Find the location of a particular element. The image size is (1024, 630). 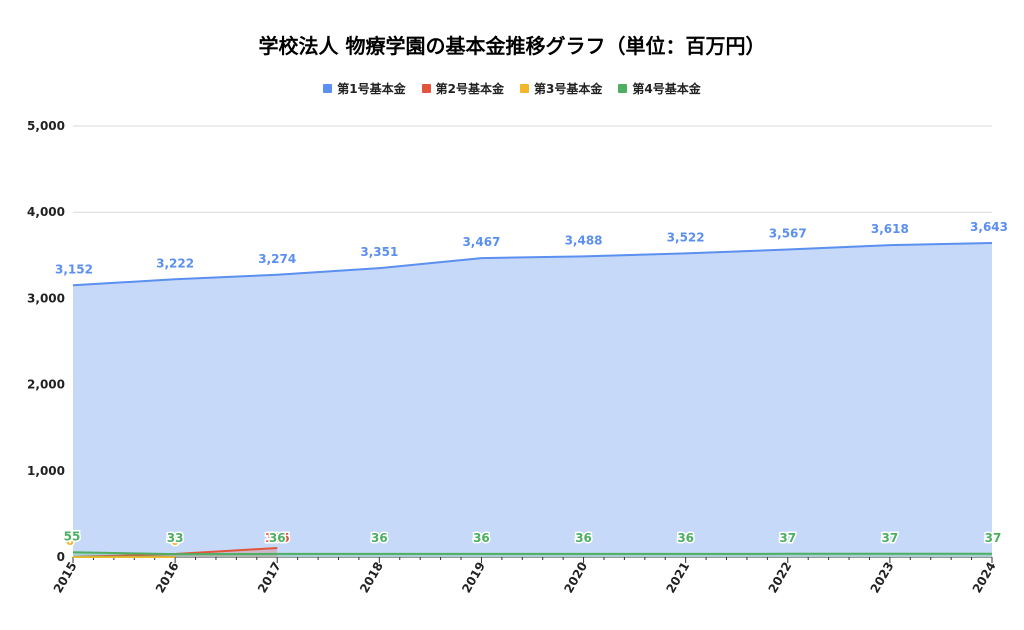

x-tick-label: 2020 is located at coordinates (575, 578).